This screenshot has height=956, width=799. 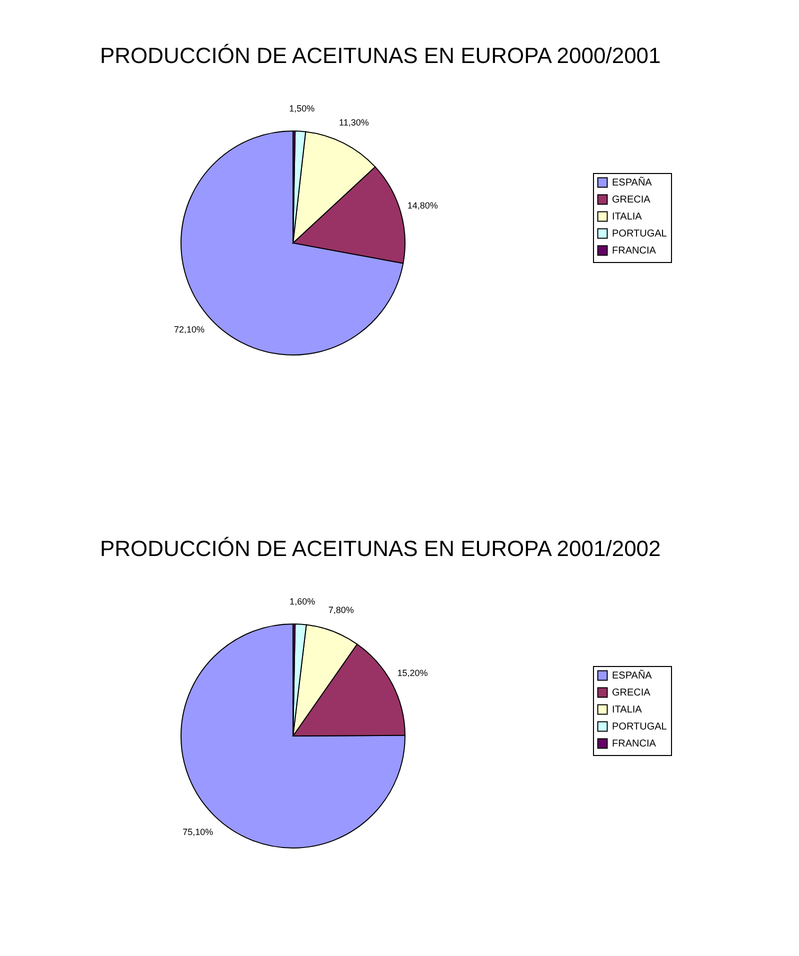 I want to click on data-label: 1,50%, so click(x=302, y=108).